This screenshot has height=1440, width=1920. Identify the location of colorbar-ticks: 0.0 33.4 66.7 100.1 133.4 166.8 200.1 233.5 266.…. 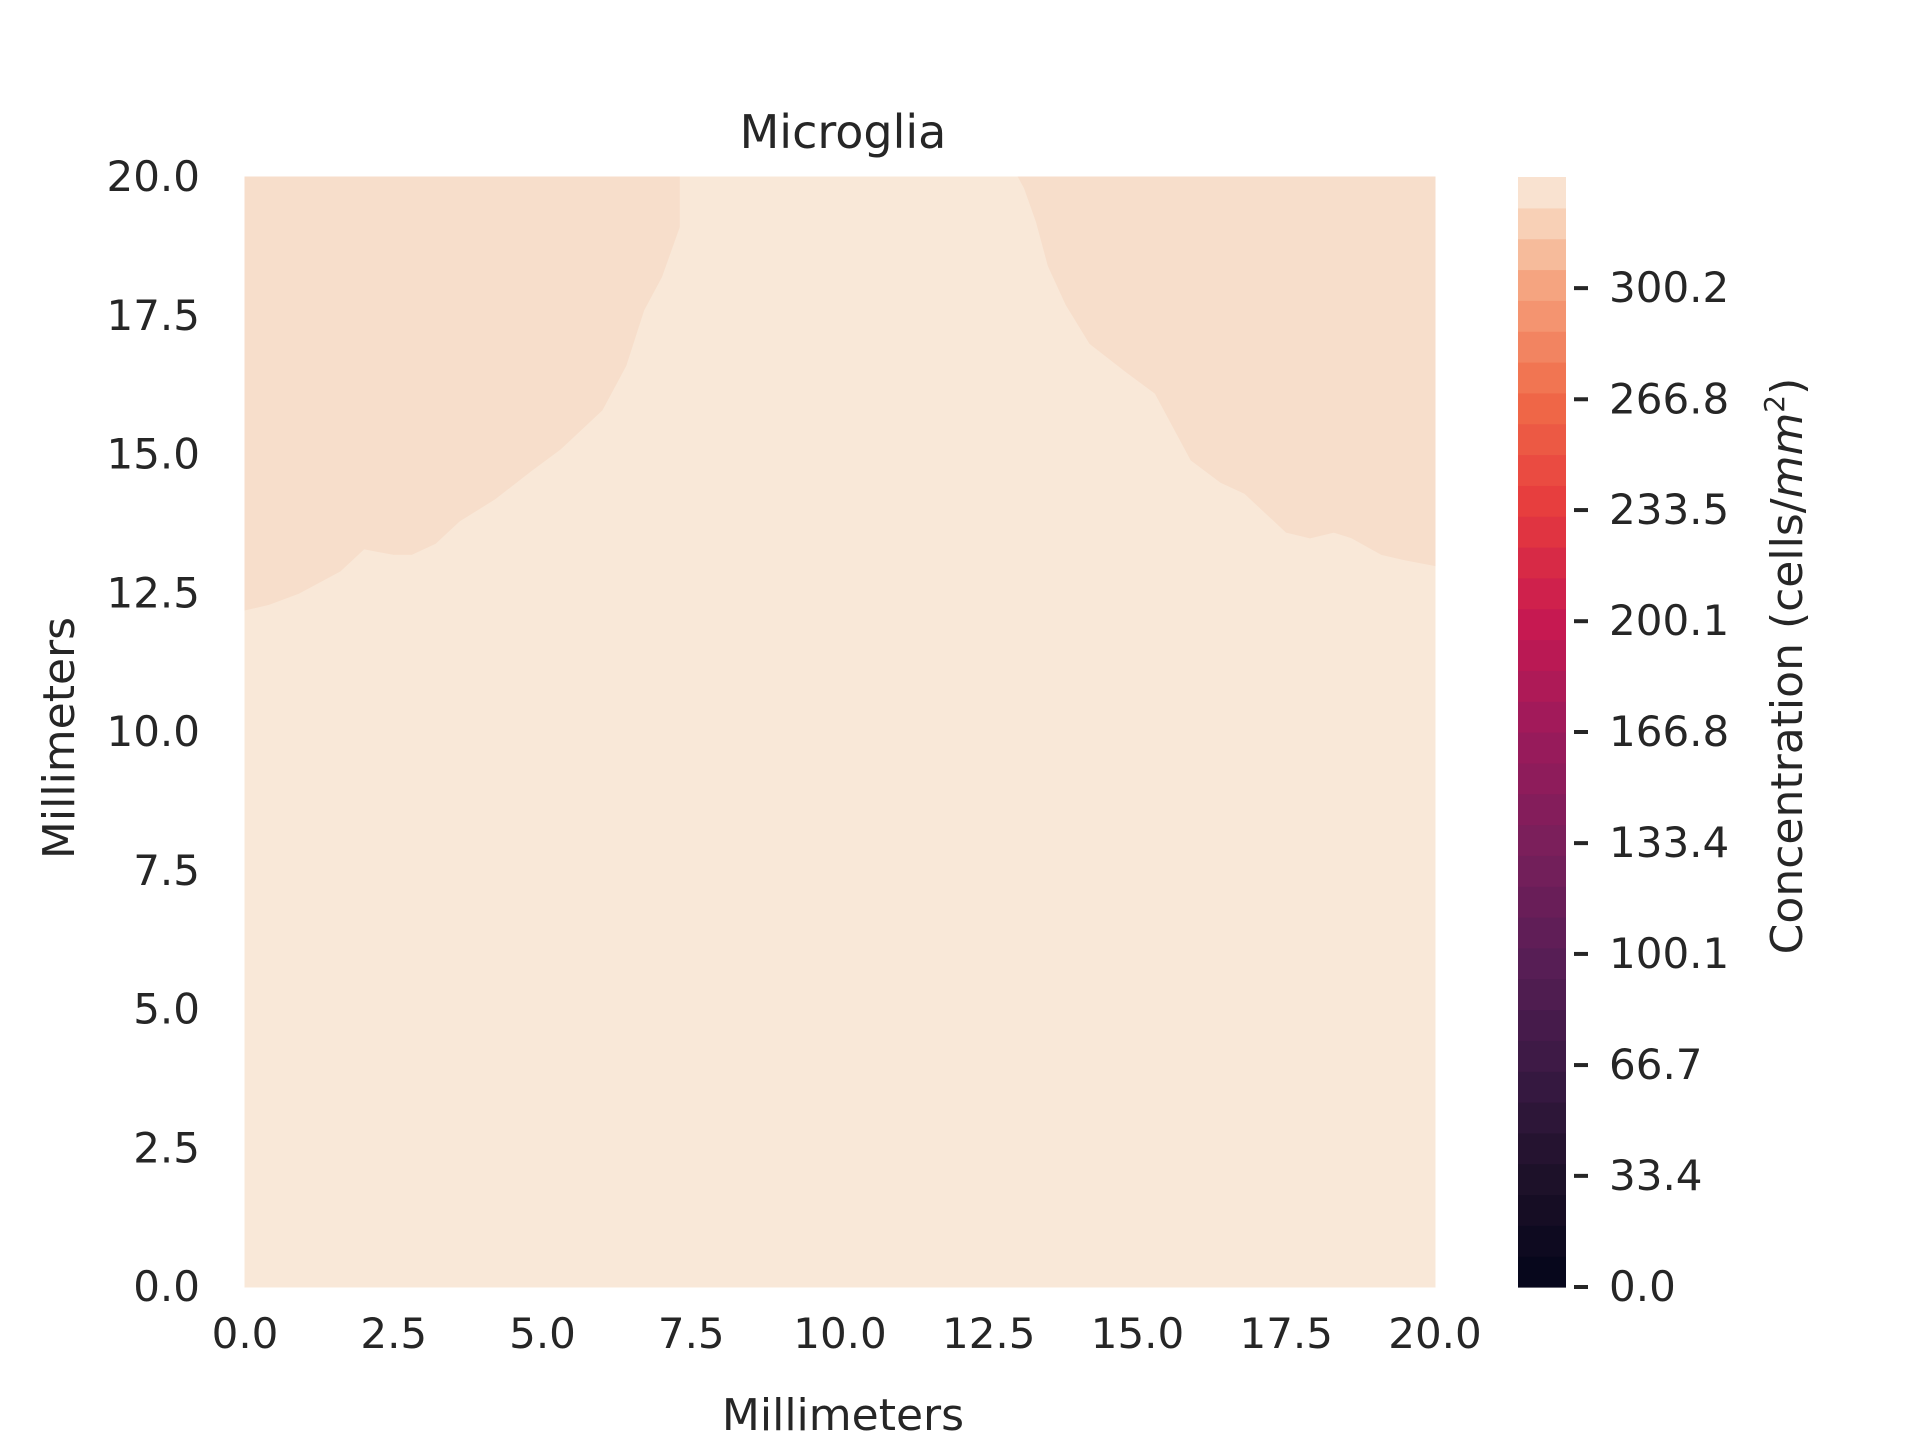
(1651, 787).